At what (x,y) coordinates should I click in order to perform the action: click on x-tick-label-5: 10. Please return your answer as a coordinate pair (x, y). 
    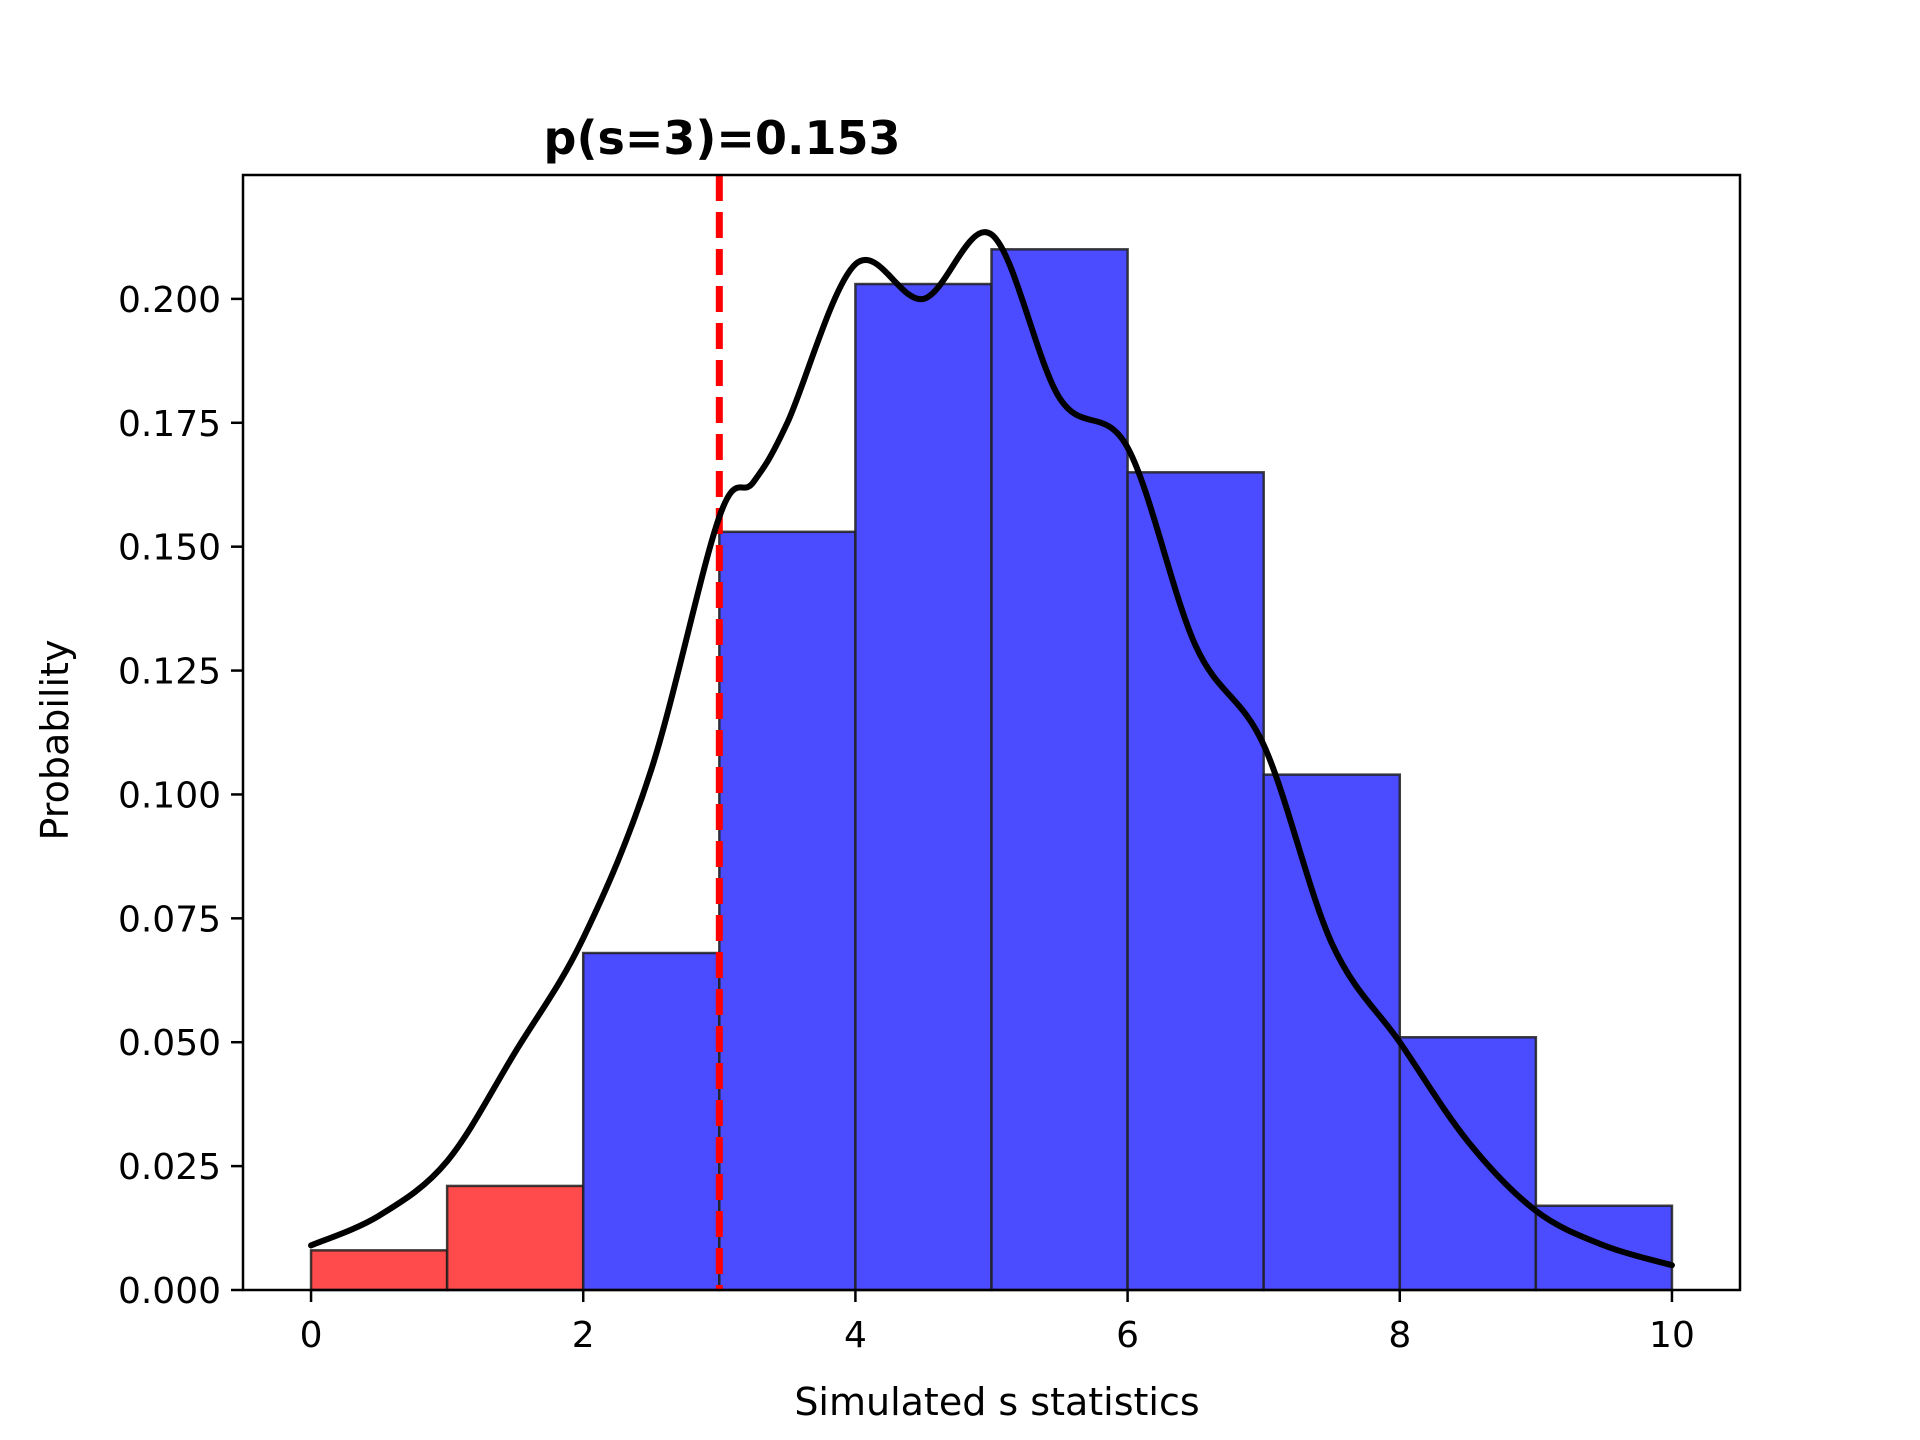
    Looking at the image, I should click on (1672, 1335).